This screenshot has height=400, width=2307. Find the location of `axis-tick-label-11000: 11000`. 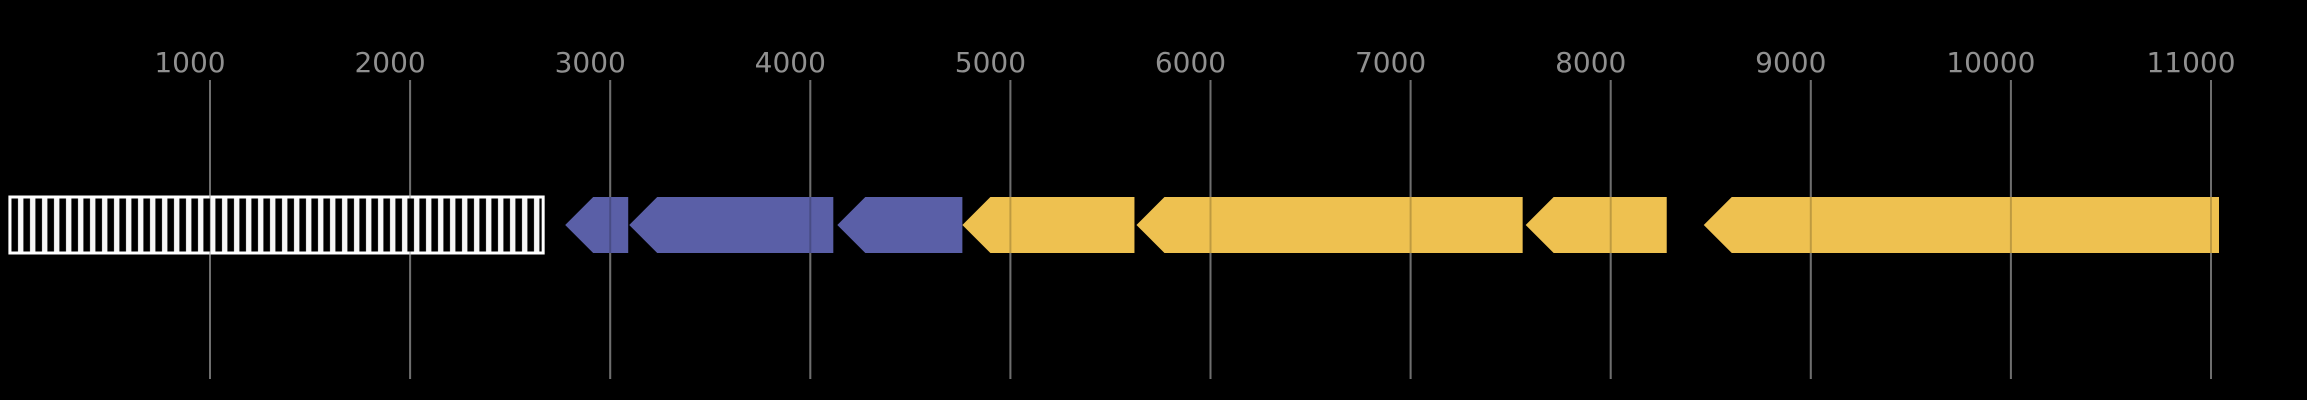

axis-tick-label-11000: 11000 is located at coordinates (2190, 62).